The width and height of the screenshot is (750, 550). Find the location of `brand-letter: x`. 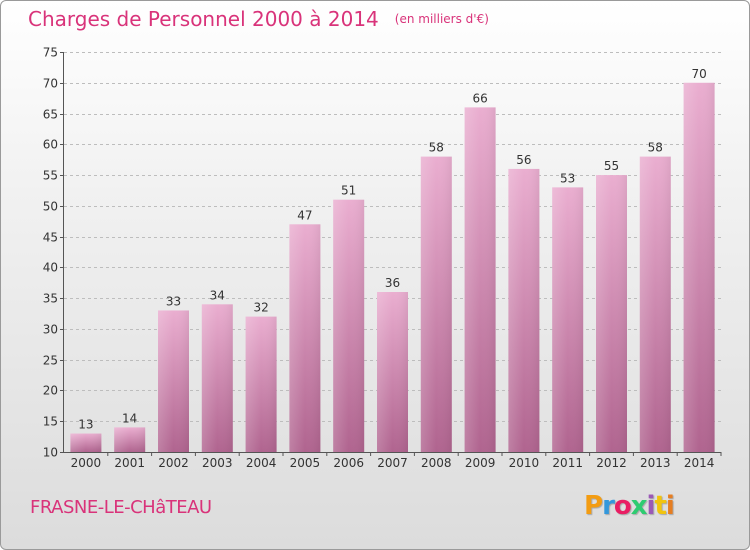

brand-letter: x is located at coordinates (639, 506).